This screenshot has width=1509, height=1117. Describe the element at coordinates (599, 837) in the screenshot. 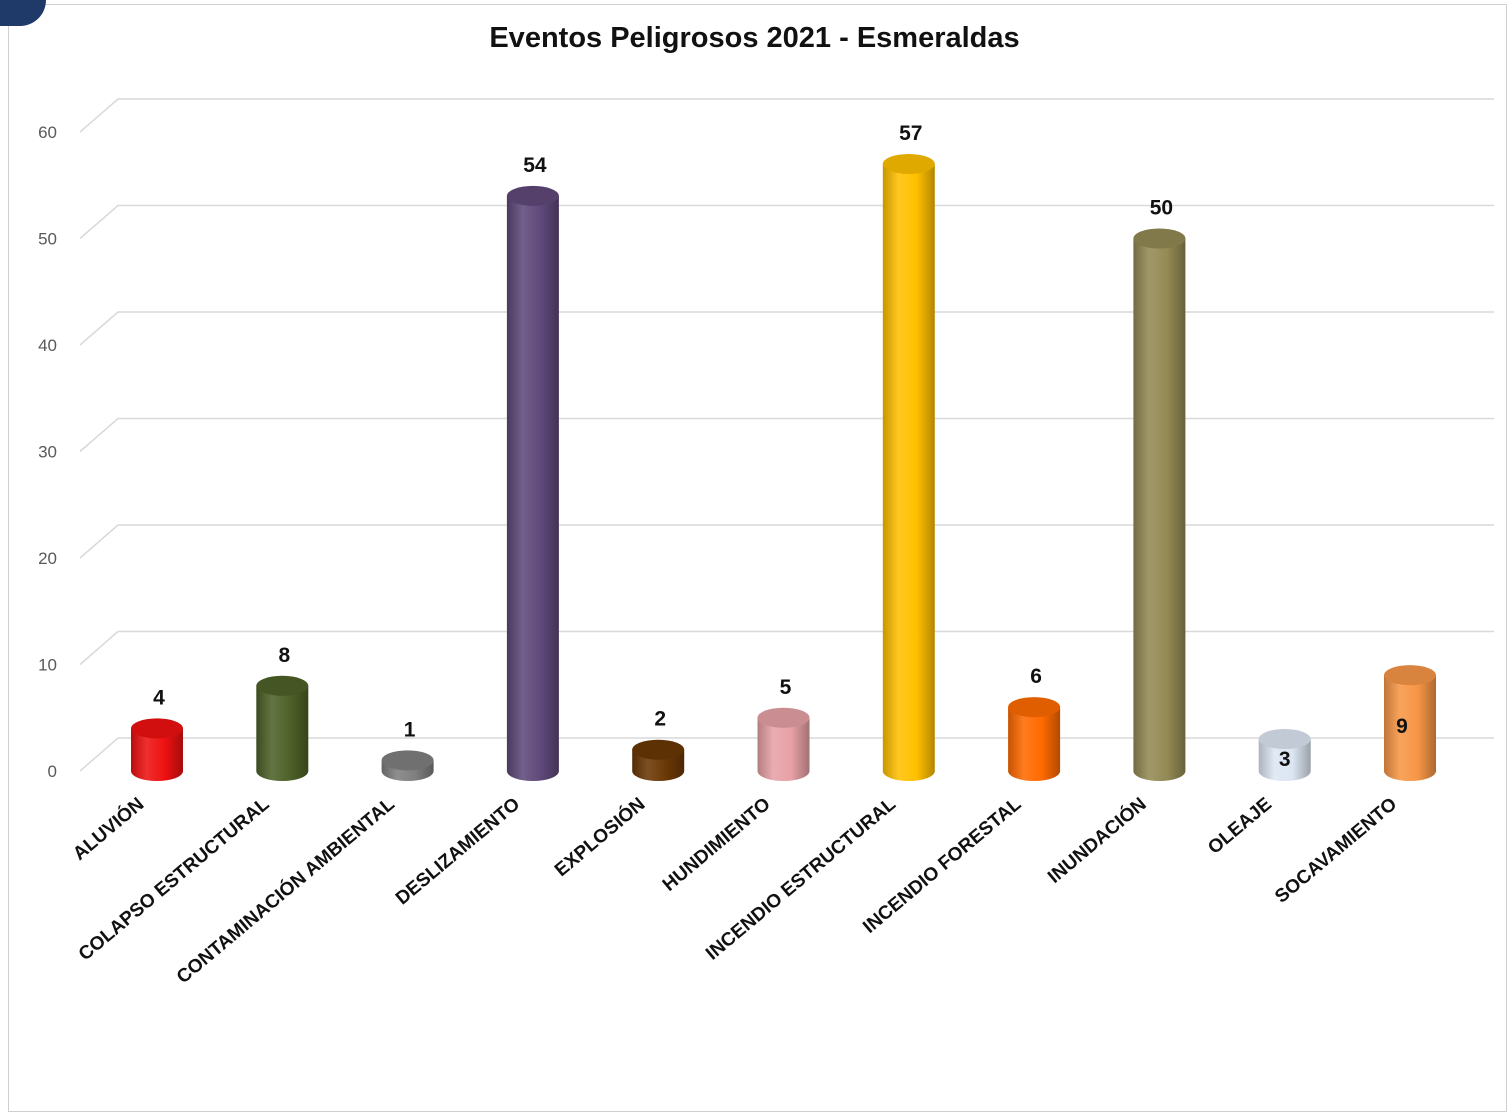

I see `category-label: EXPLOSIÓN` at that location.